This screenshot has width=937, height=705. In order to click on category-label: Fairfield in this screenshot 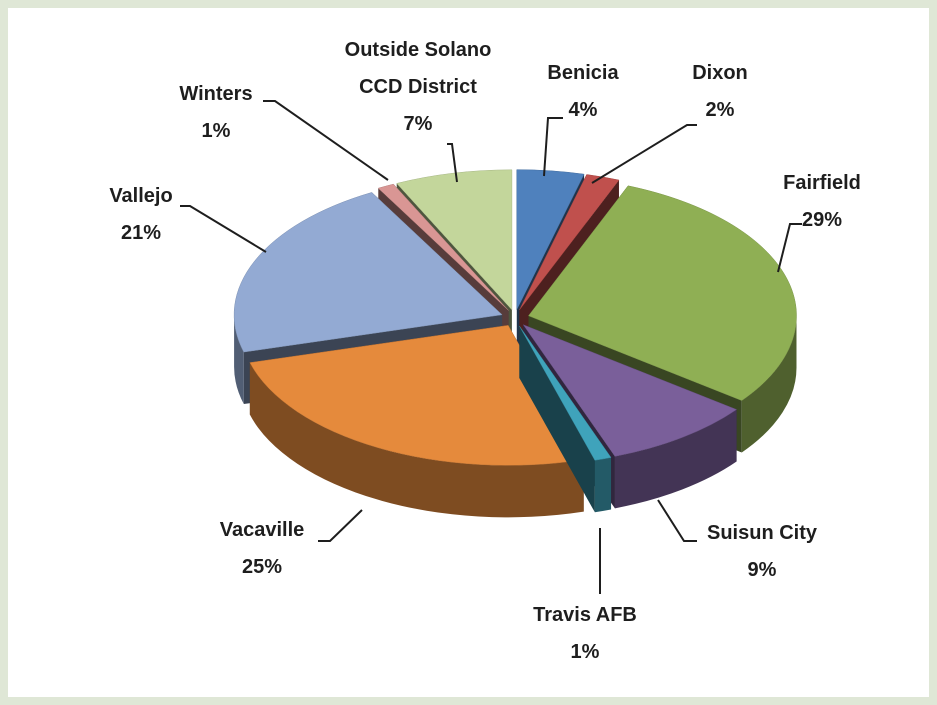, I will do `click(822, 183)`.